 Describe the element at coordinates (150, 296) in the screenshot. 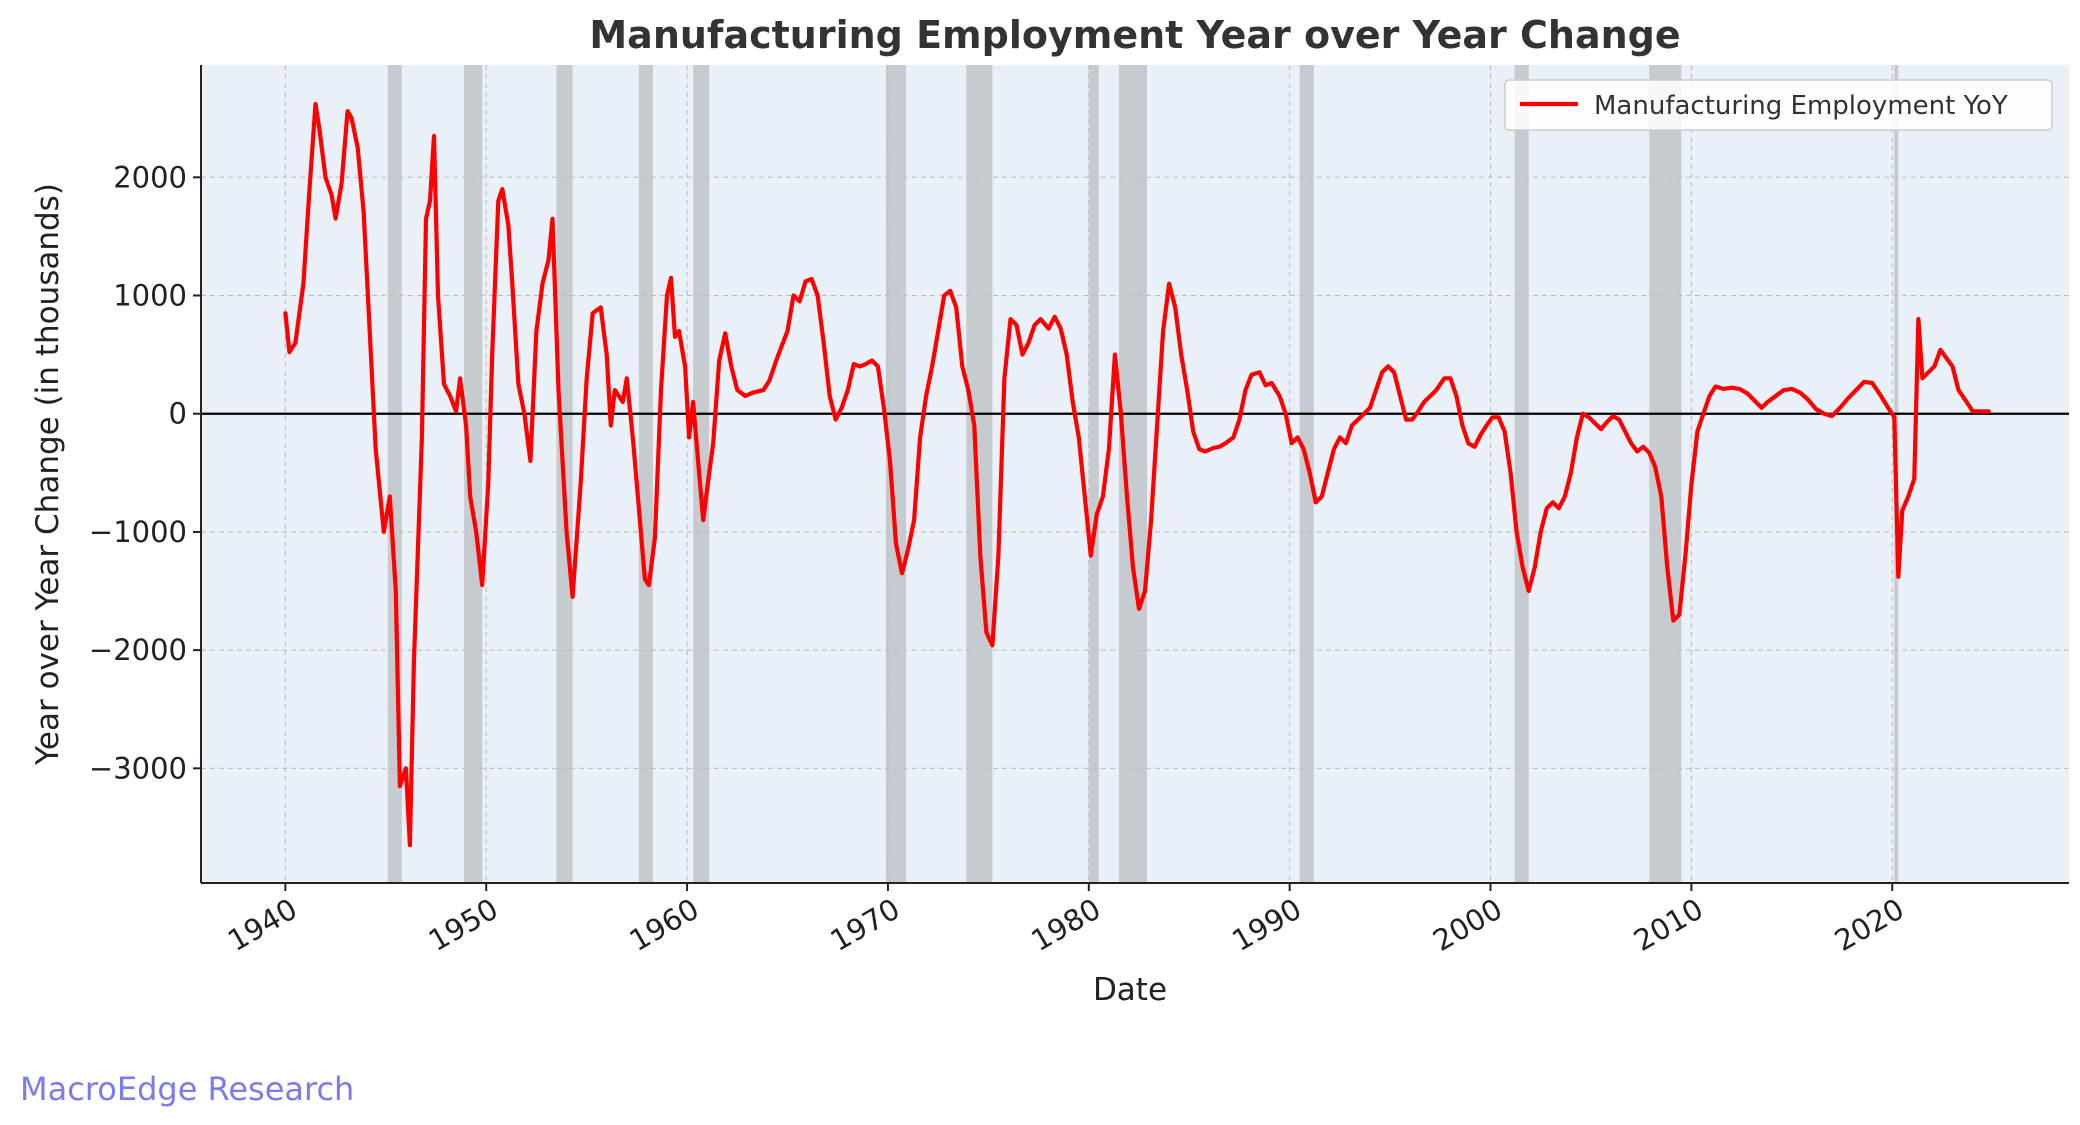

I see `y-tick-label: 1000` at that location.